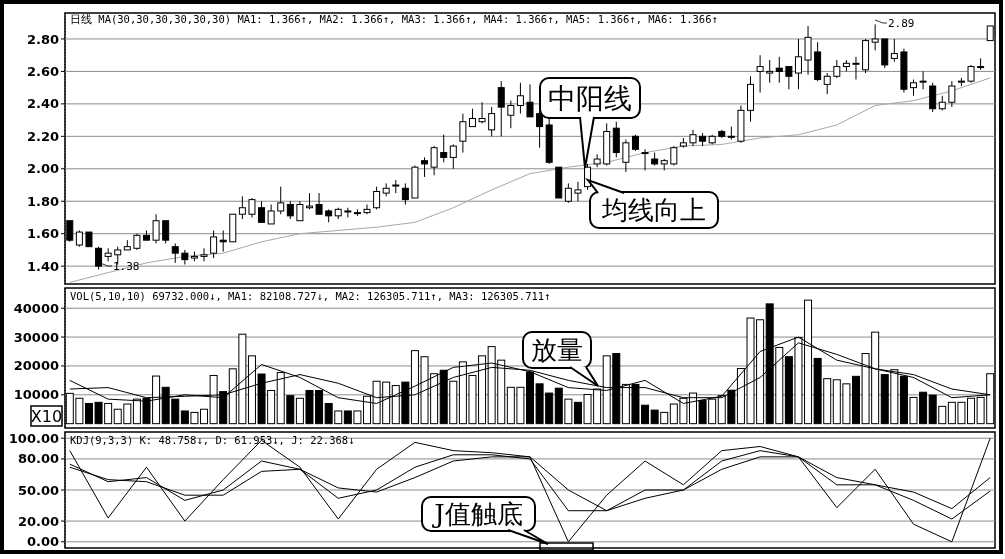 The height and width of the screenshot is (559, 1005). What do you see at coordinates (901, 23) in the screenshot?
I see `annotation: 2.89` at bounding box center [901, 23].